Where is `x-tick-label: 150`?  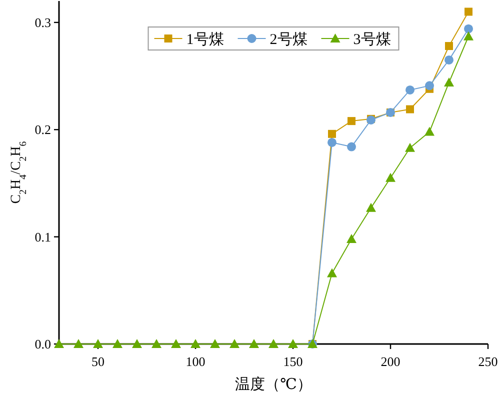
x-tick-label: 150 is located at coordinates (293, 361).